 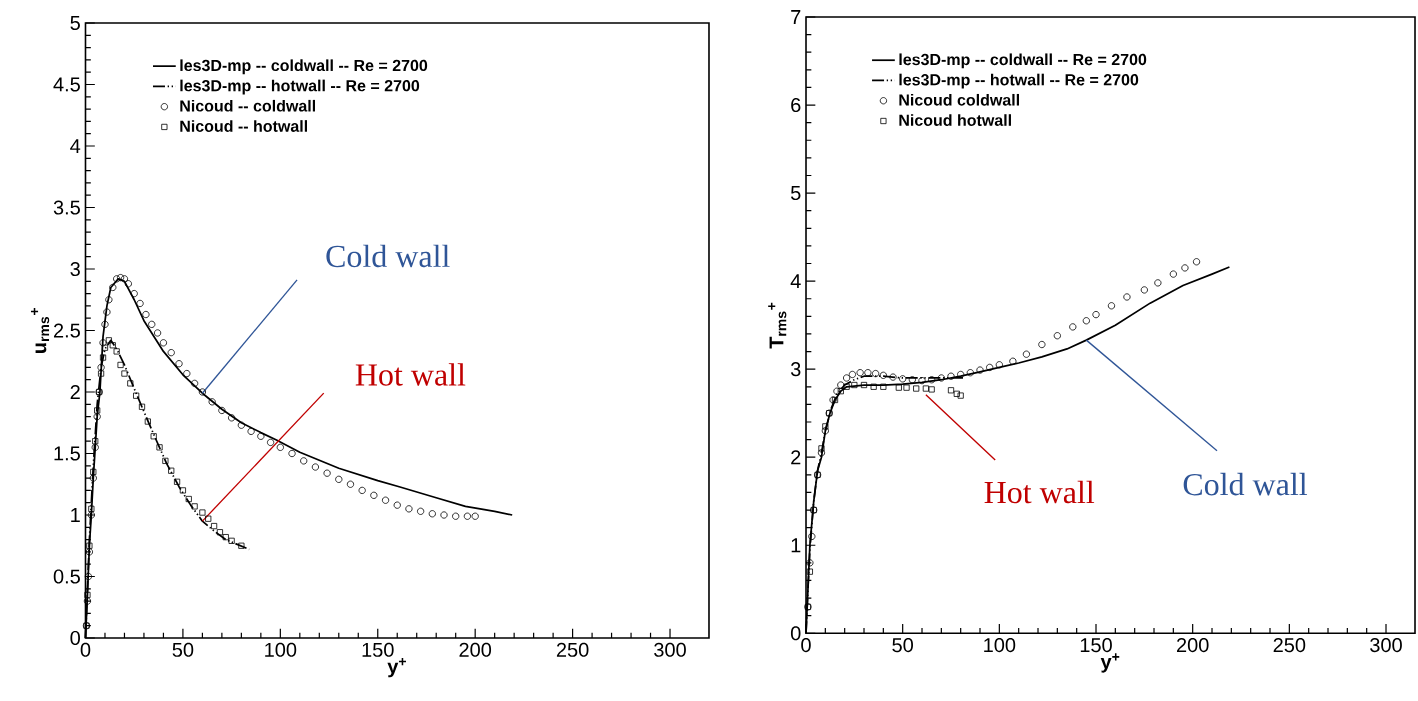 What do you see at coordinates (795, 633) in the screenshot?
I see `y-tick-label: 0` at bounding box center [795, 633].